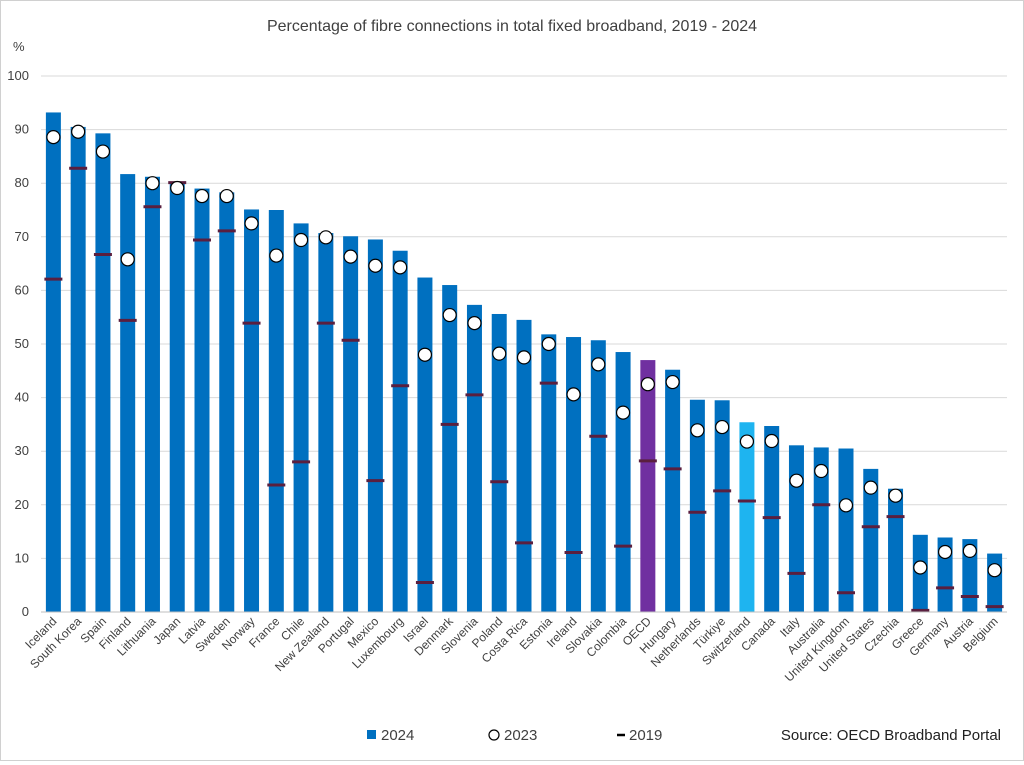 The height and width of the screenshot is (765, 1024). What do you see at coordinates (18, 75) in the screenshot?
I see `y-tick-label: 100` at bounding box center [18, 75].